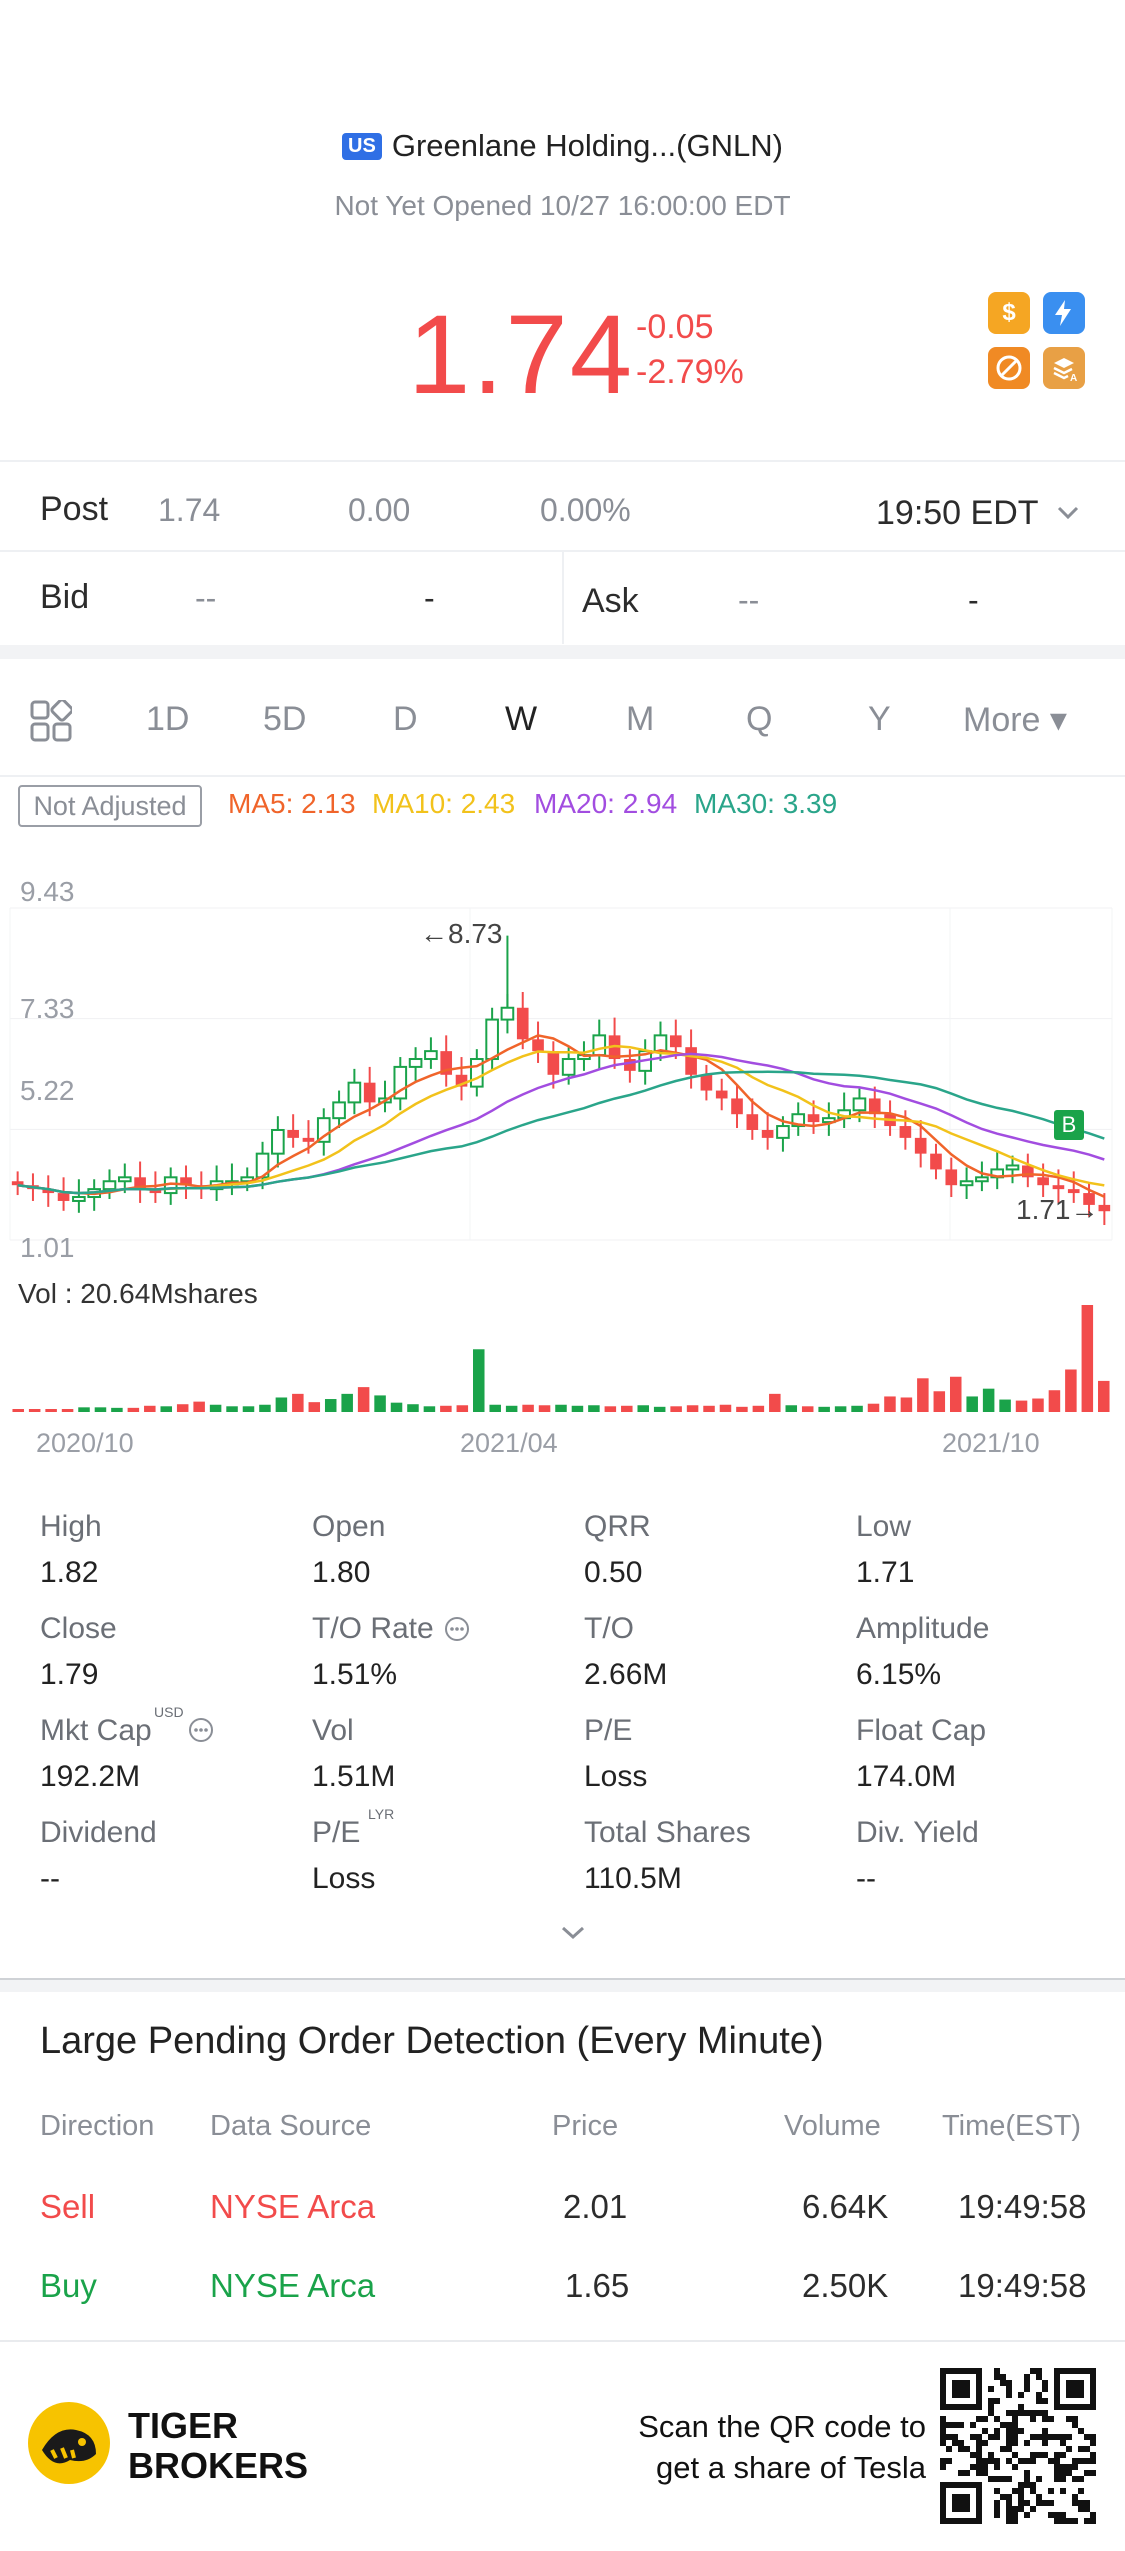 The height and width of the screenshot is (2551, 1125). What do you see at coordinates (218, 2465) in the screenshot?
I see `brand-line2: BROKERS` at bounding box center [218, 2465].